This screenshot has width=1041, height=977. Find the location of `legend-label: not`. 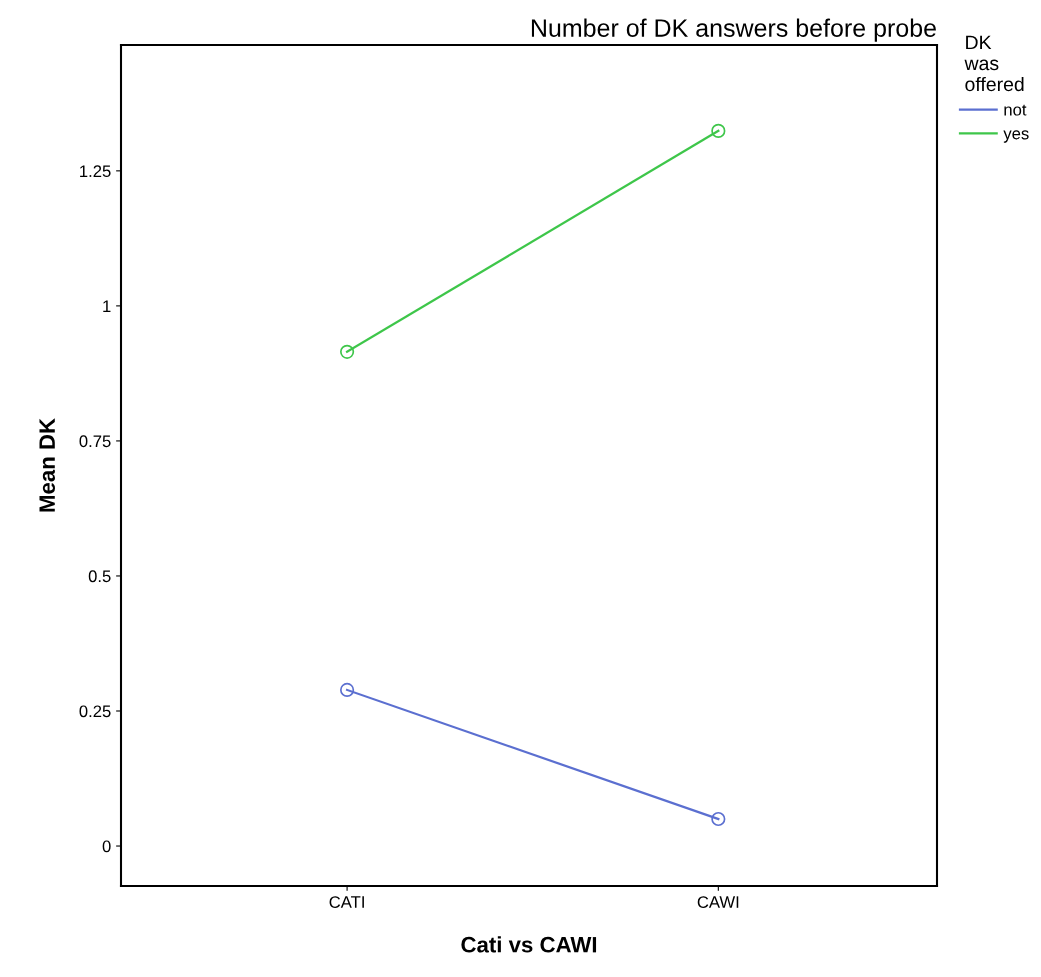

legend-label: not is located at coordinates (1015, 110).